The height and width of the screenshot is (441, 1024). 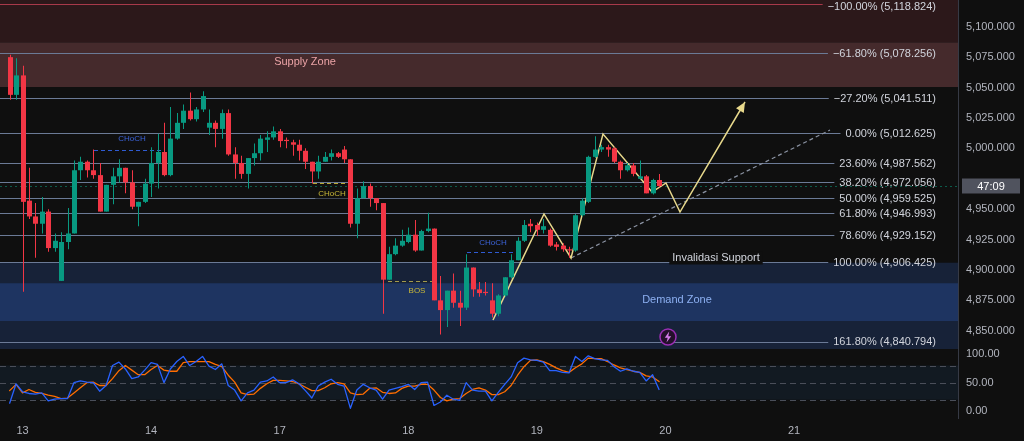 What do you see at coordinates (990, 268) in the screenshot?
I see `y-tick-label: 4,900.000` at bounding box center [990, 268].